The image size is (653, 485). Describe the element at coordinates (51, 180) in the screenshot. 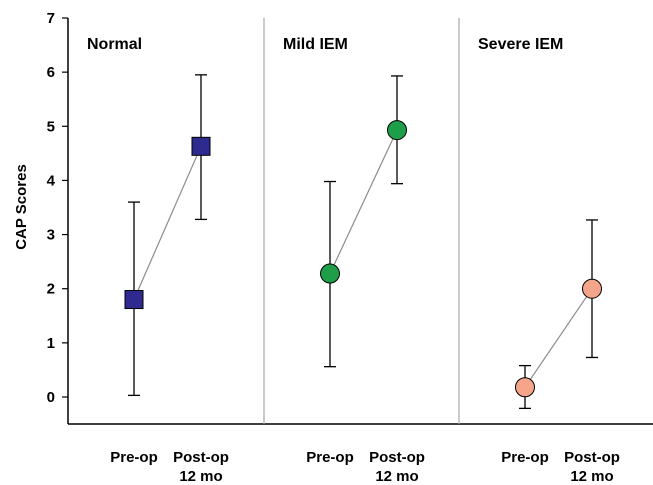

I see `y-tick-label-4: 4` at that location.